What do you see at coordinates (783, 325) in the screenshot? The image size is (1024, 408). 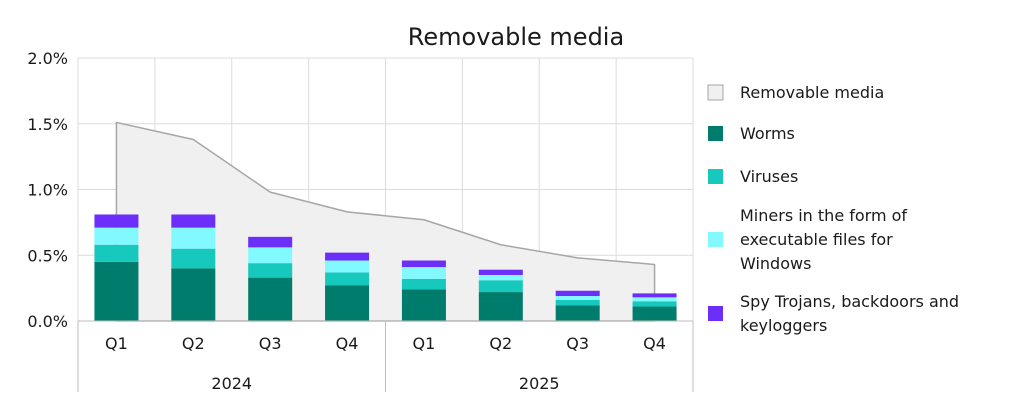 I see `legend-label: keyloggers` at bounding box center [783, 325].